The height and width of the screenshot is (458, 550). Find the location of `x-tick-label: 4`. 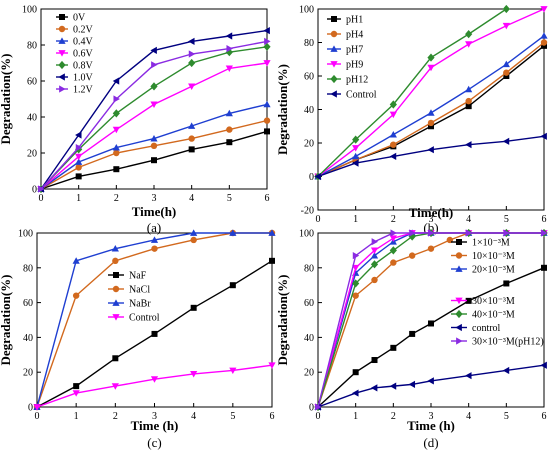

x-tick-label: 4 is located at coordinates (468, 219).